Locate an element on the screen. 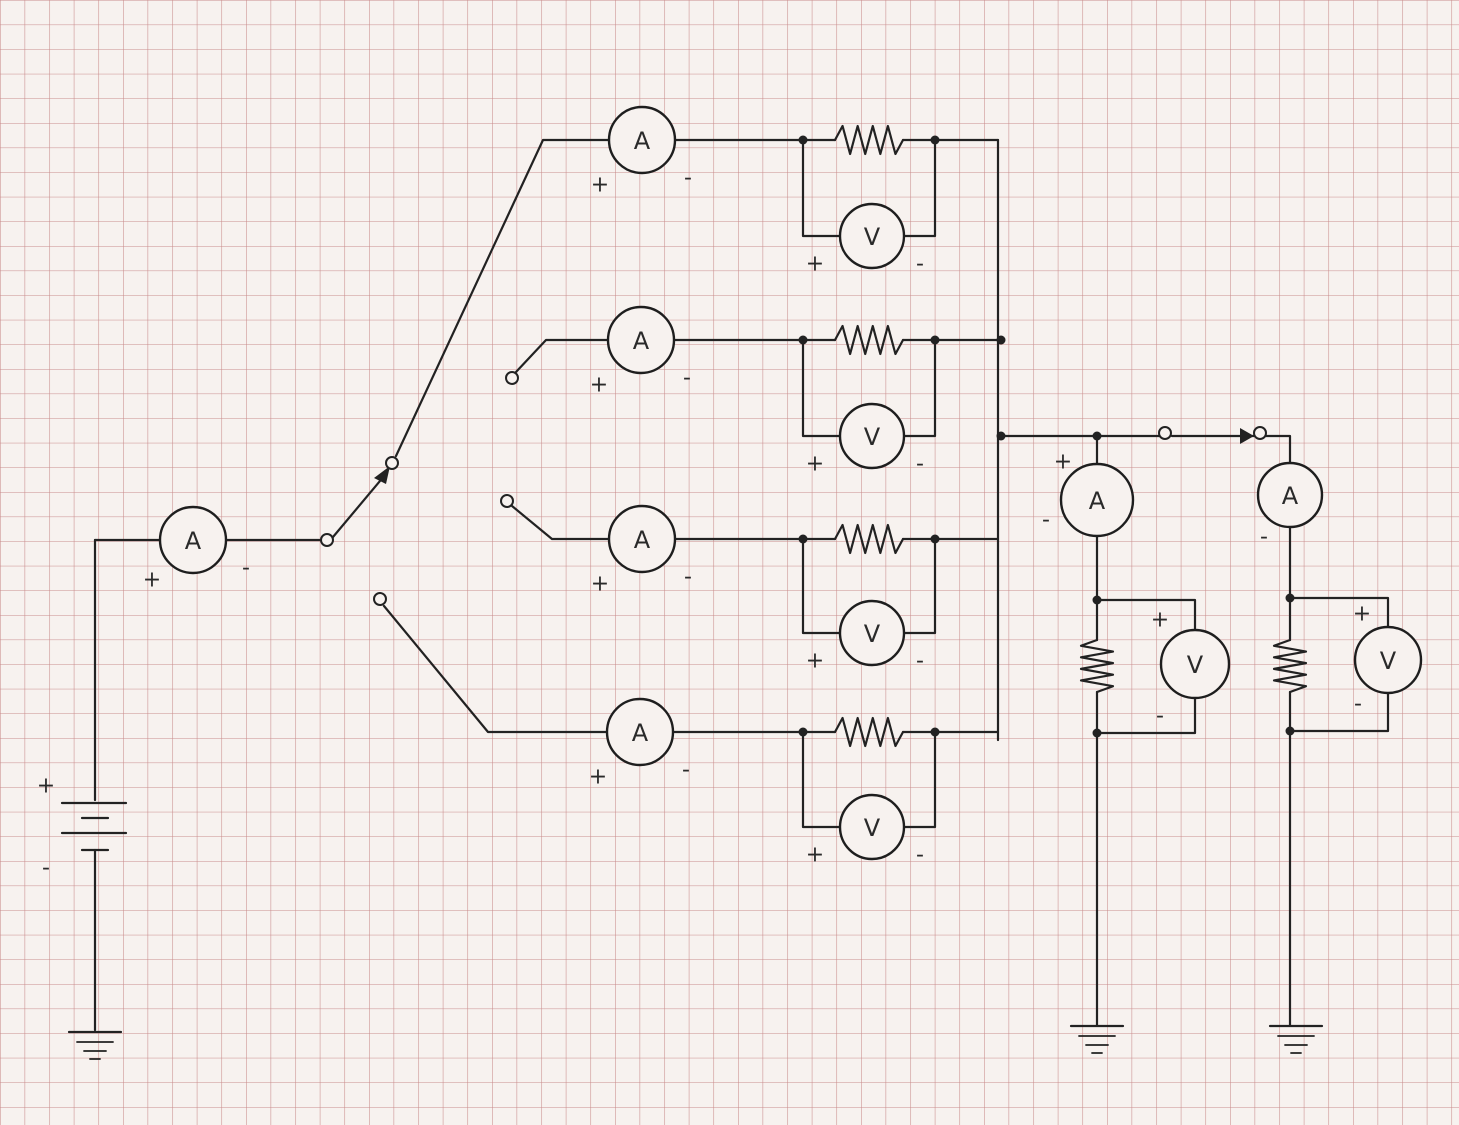 The width and height of the screenshot is (1459, 1125). switch-arrow-icon is located at coordinates (382, 475).